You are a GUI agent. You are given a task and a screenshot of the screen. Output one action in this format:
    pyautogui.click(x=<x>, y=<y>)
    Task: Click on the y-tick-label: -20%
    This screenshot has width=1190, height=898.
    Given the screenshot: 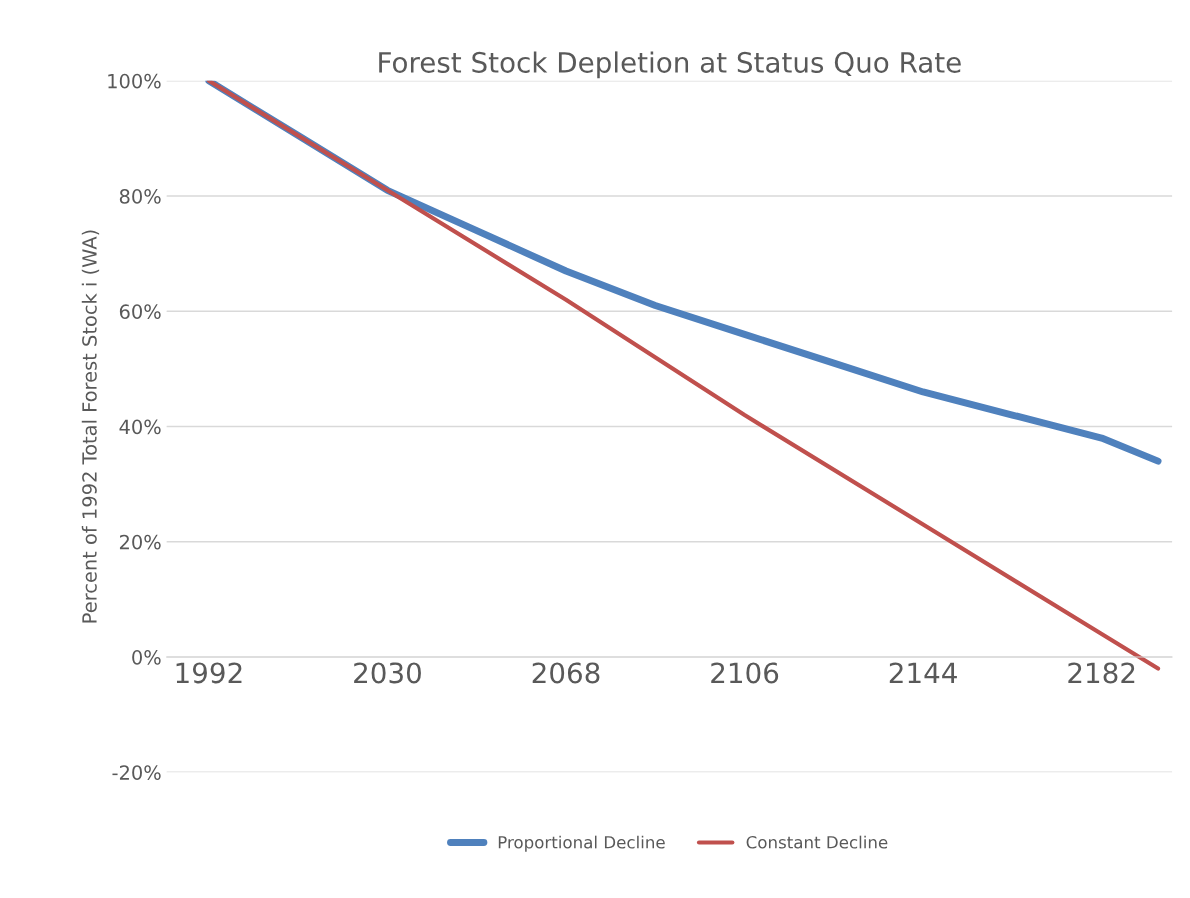 What is the action you would take?
    pyautogui.click(x=136, y=772)
    